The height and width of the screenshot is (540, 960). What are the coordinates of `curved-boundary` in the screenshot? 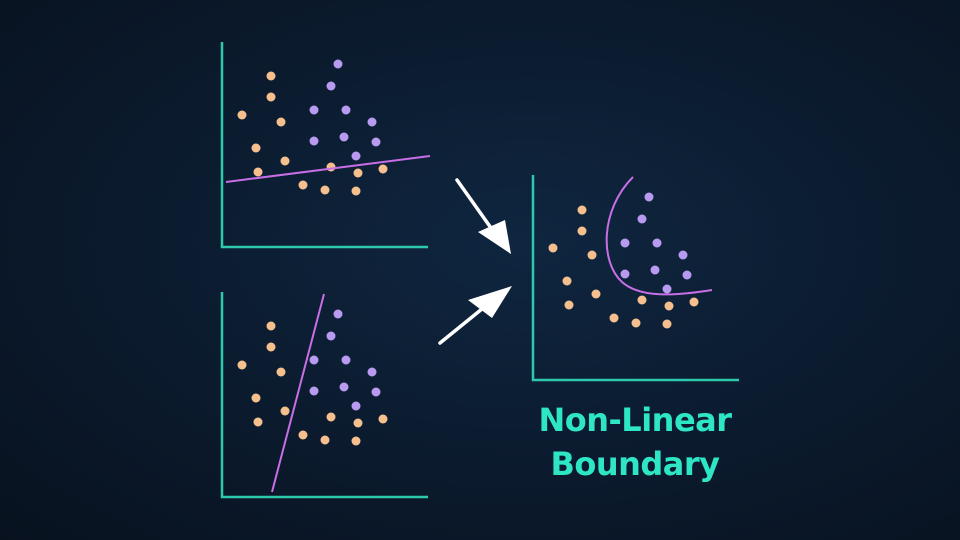 It's located at (659, 236).